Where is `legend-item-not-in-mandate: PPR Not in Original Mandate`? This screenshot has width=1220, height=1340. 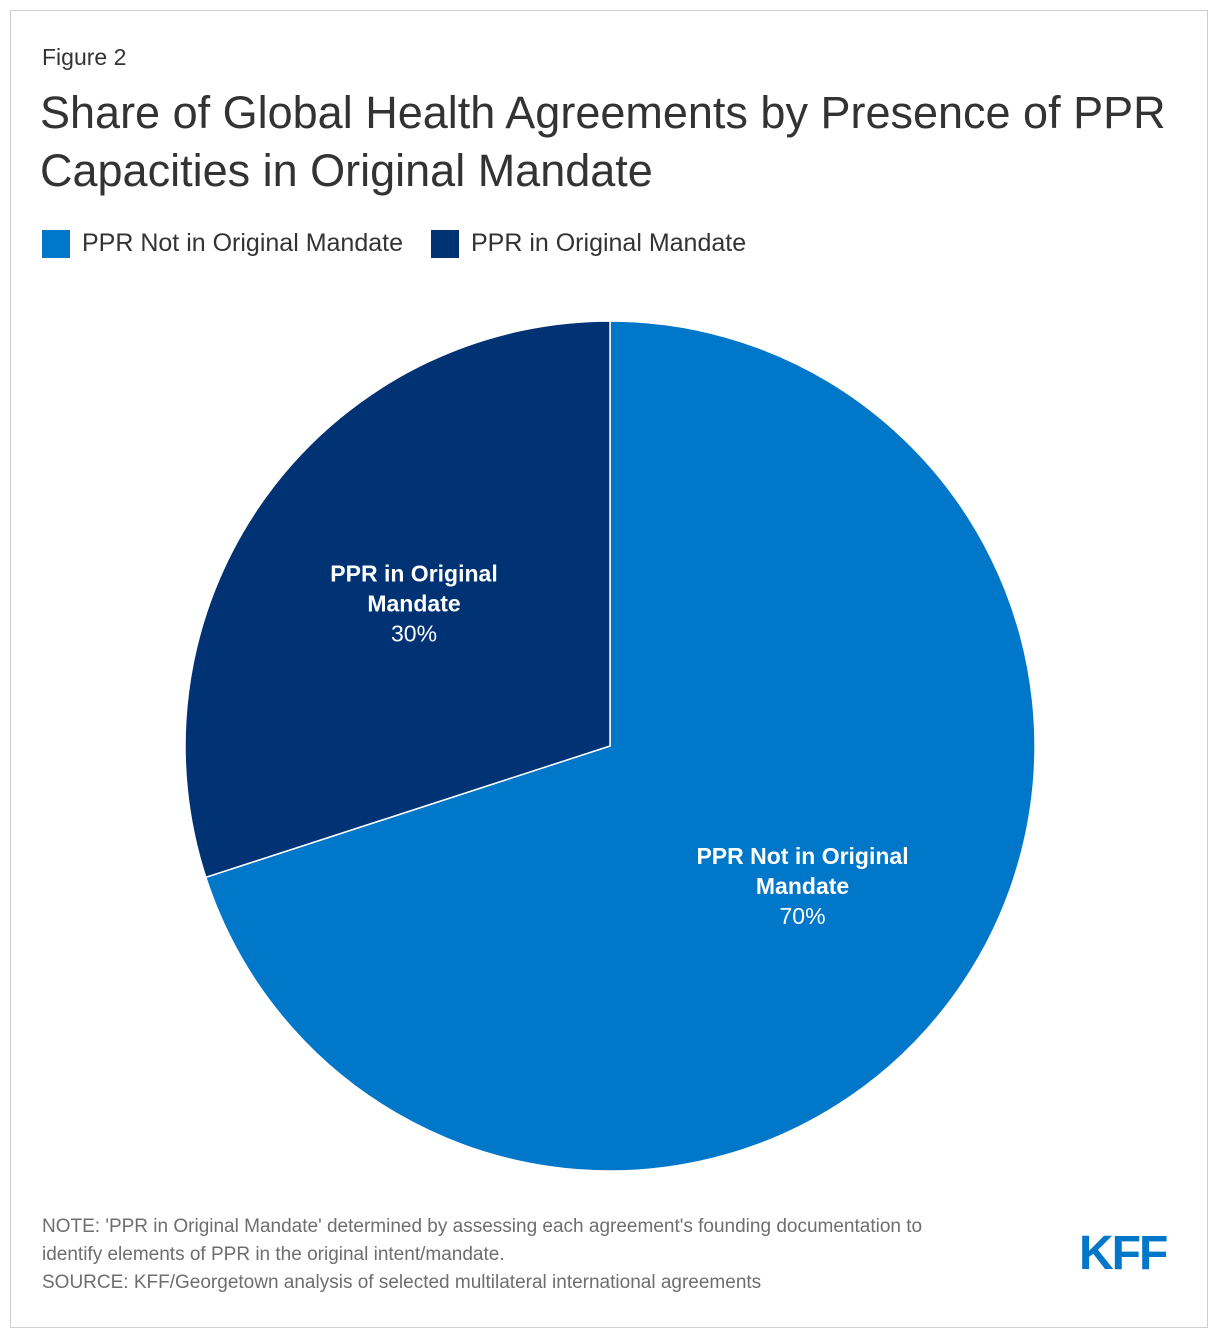
legend-item-not-in-mandate: PPR Not in Original Mandate is located at coordinates (222, 243).